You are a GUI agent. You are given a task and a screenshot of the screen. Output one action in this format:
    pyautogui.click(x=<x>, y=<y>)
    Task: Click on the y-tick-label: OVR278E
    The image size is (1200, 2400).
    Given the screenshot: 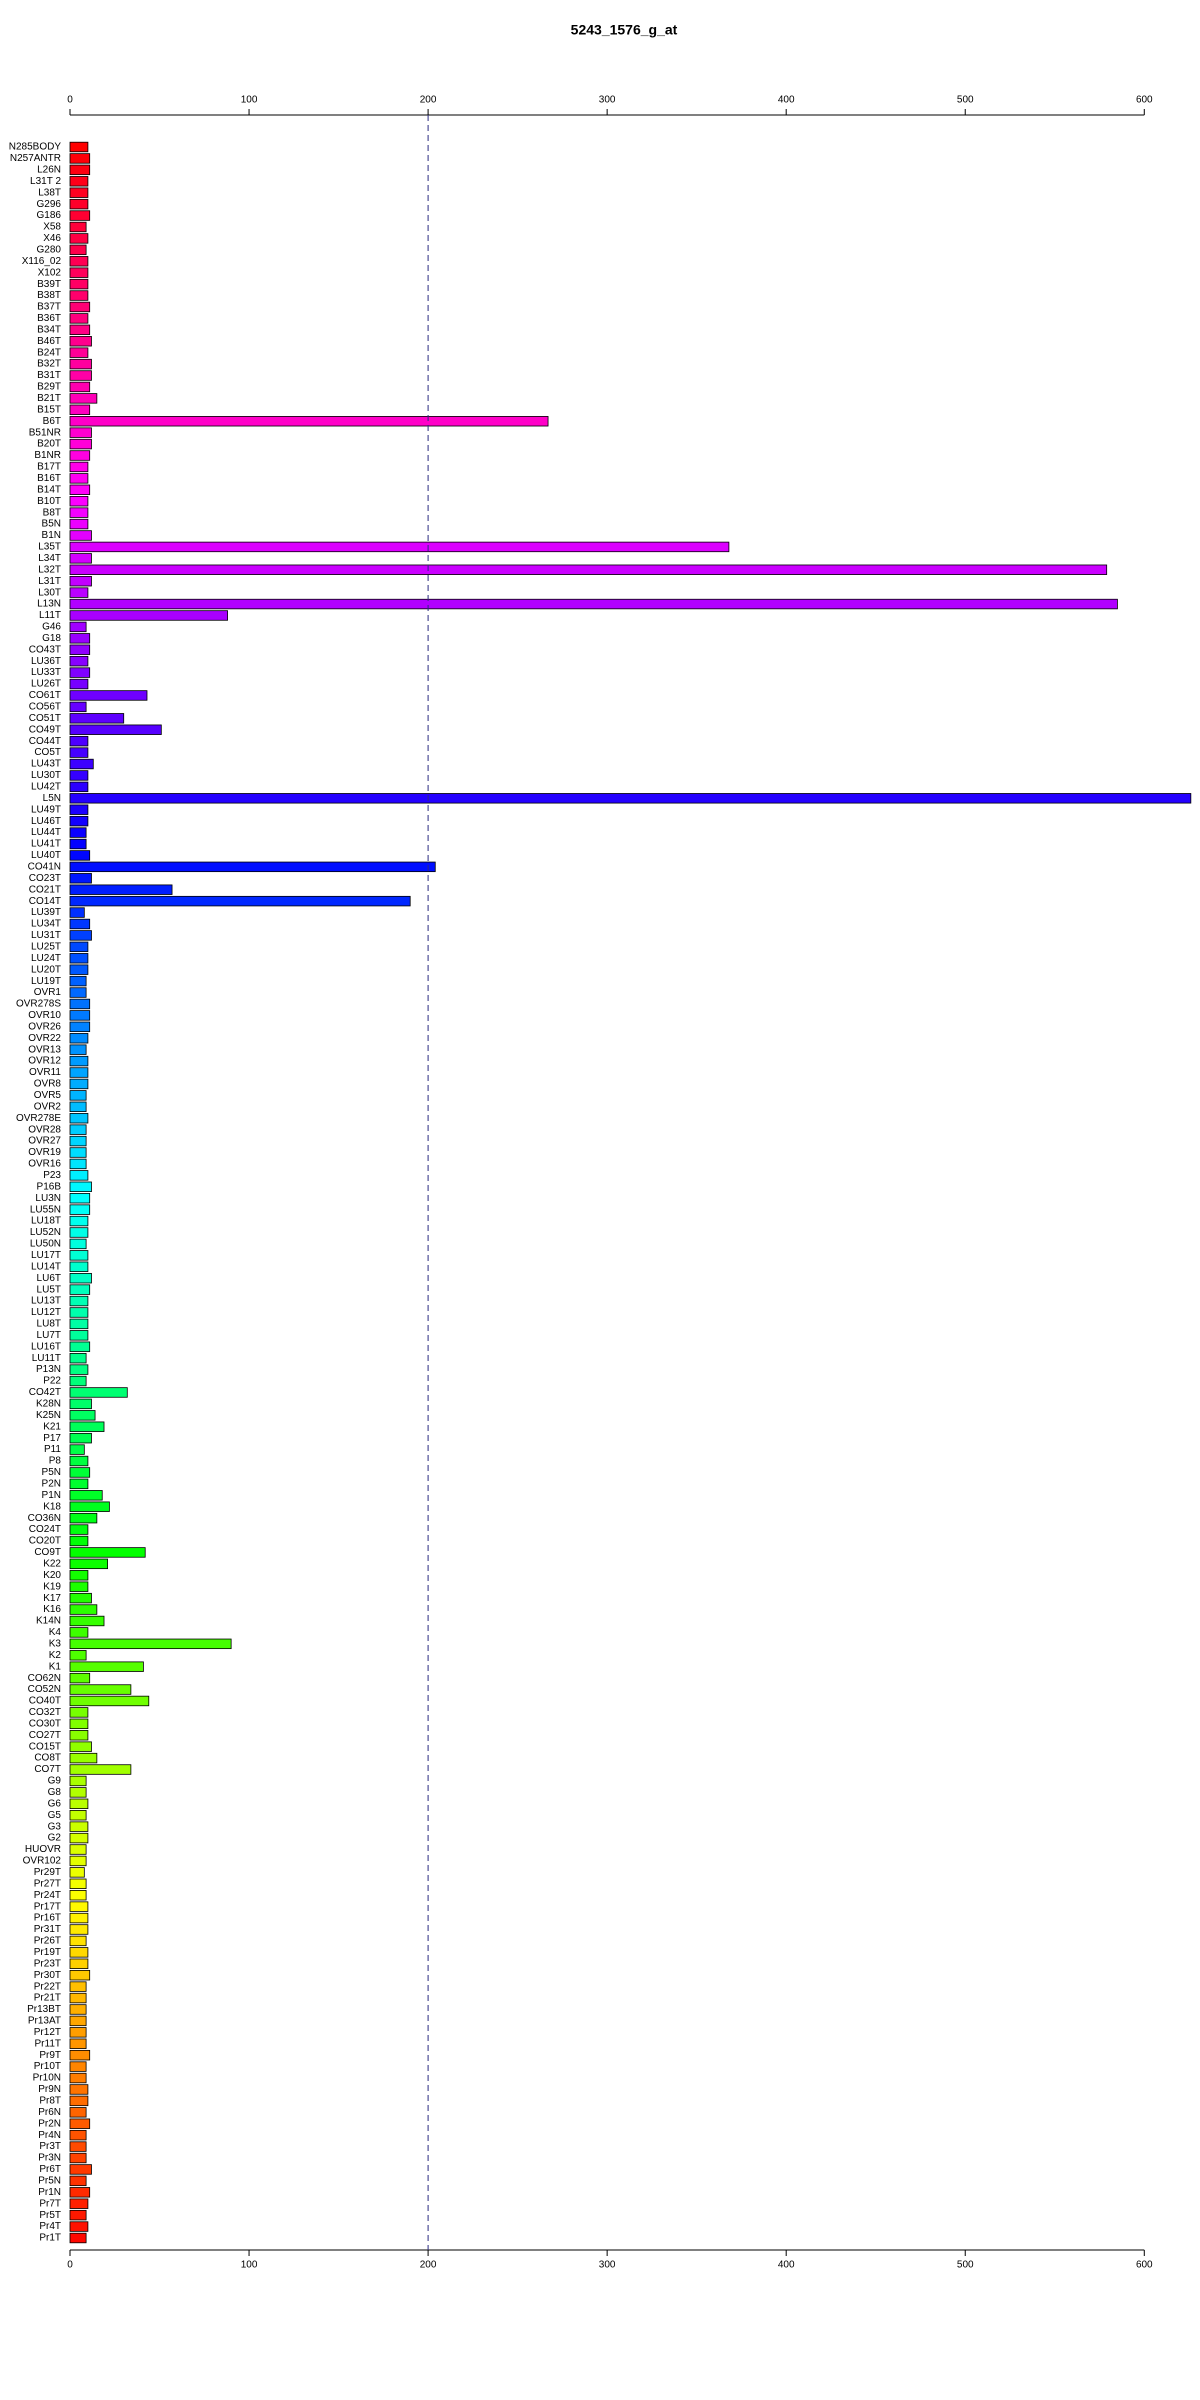 What is the action you would take?
    pyautogui.click(x=38, y=1118)
    